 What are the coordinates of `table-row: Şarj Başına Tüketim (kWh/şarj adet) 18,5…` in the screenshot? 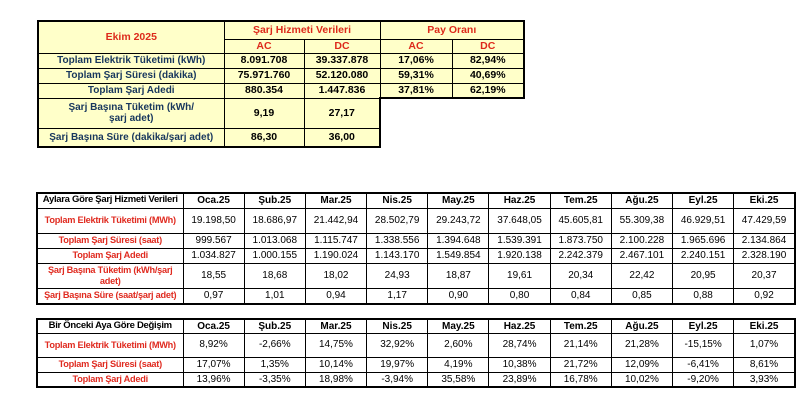 It's located at (416, 275).